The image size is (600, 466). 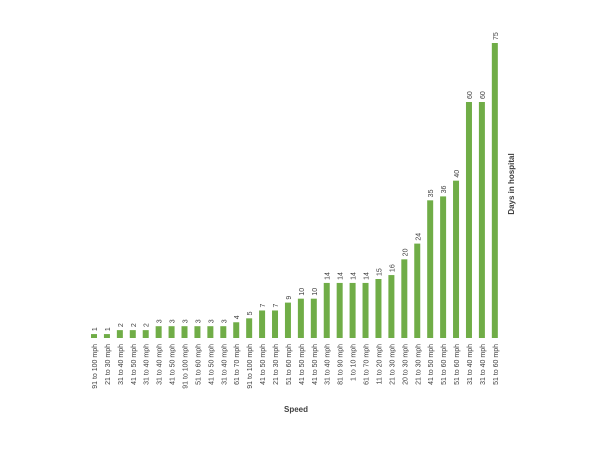 I want to click on value-label-26: 35, so click(x=431, y=193).